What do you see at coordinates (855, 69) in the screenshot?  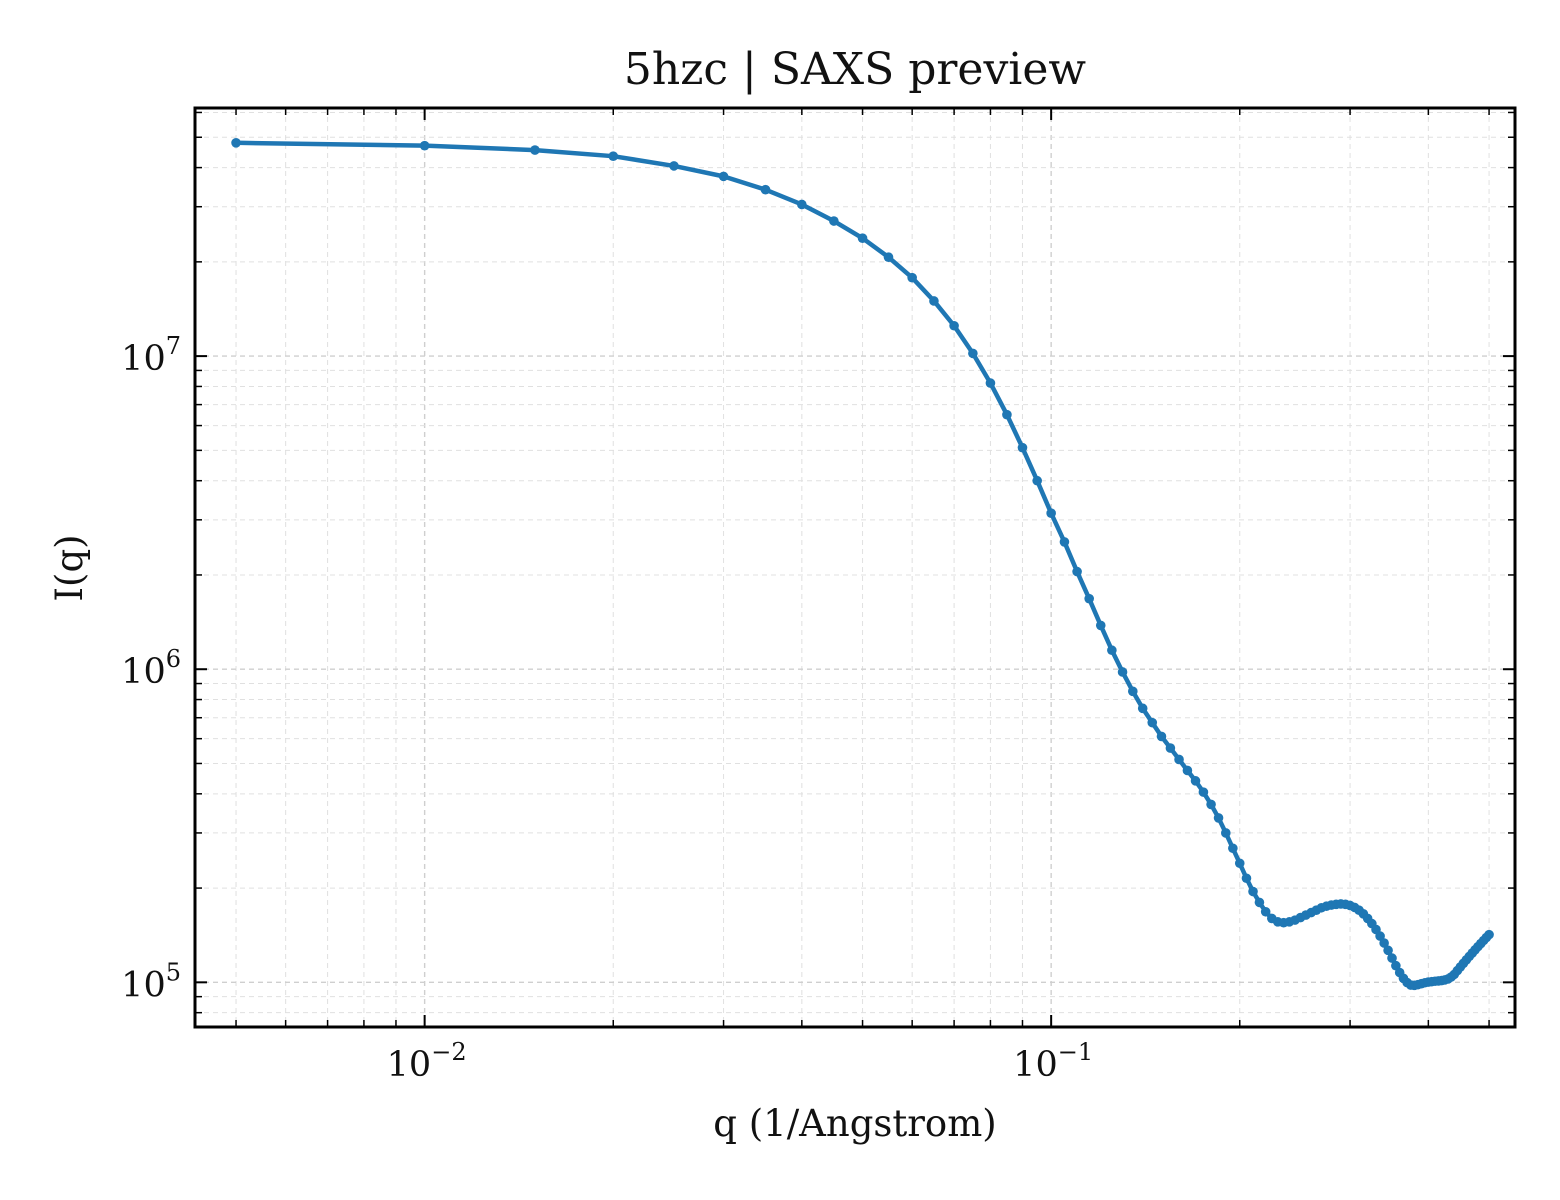 I see `chart-title: 5hzc | SAXS preview` at bounding box center [855, 69].